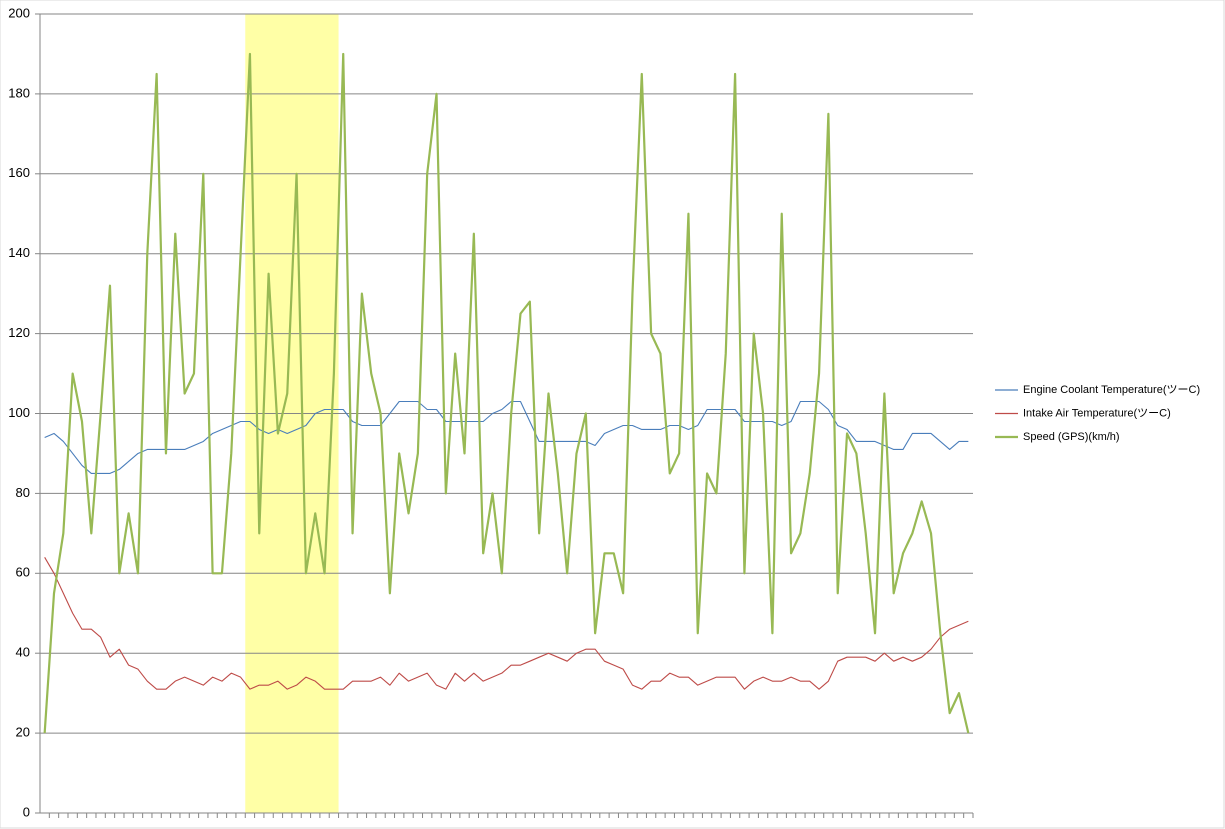 Image resolution: width=1225 pixels, height=829 pixels. What do you see at coordinates (1071, 437) in the screenshot?
I see `legend-label: Speed (GPS)(km/h)` at bounding box center [1071, 437].